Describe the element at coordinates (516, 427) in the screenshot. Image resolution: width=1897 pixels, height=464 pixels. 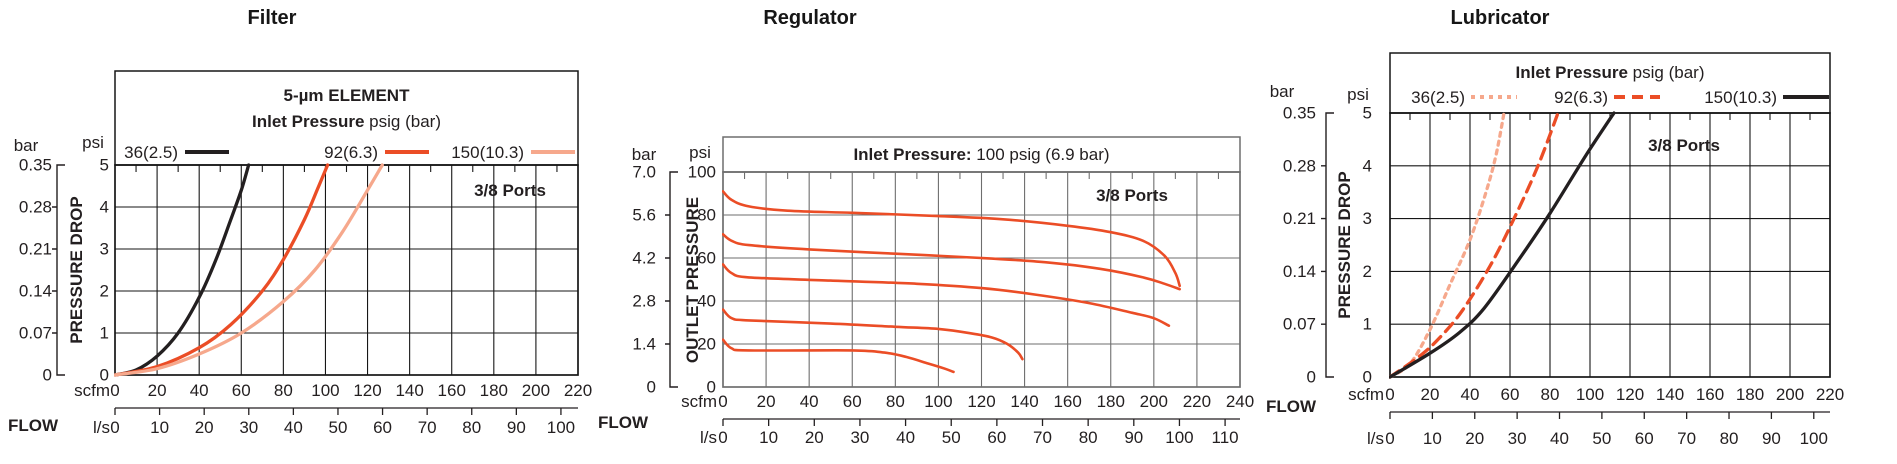
I see `filter-ls-tick: 90` at that location.